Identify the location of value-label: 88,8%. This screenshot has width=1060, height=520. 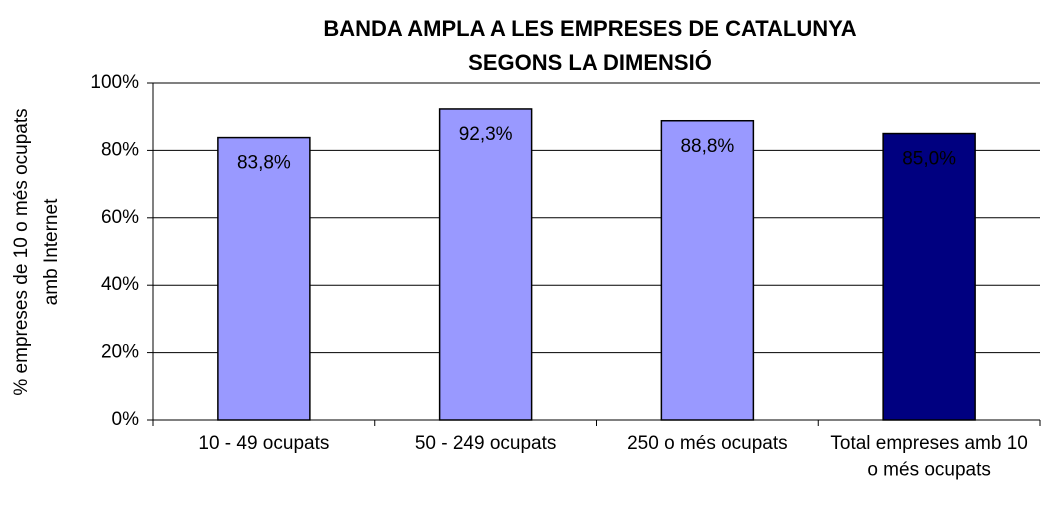
(707, 146).